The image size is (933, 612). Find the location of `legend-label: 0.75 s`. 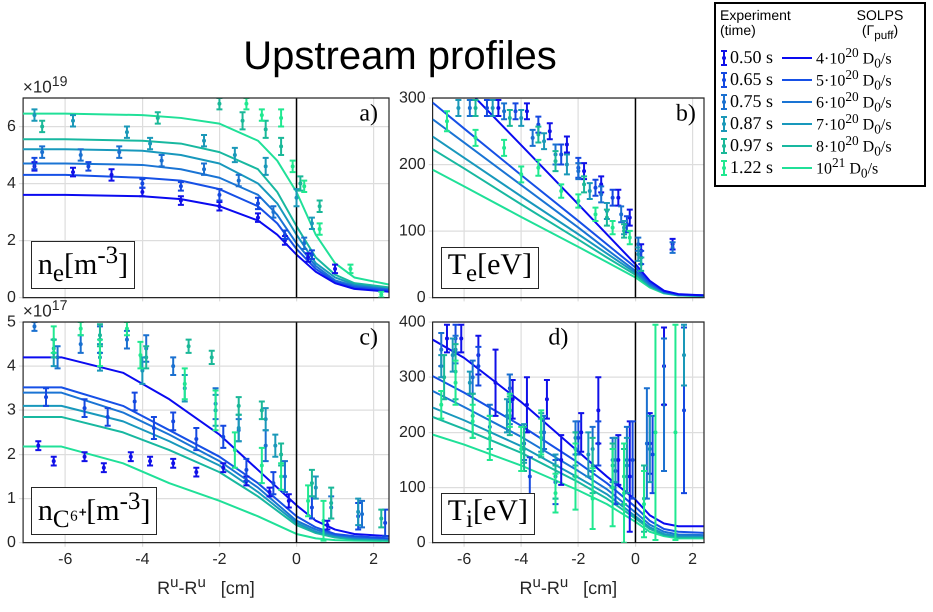

legend-label: 0.75 s is located at coordinates (752, 101).